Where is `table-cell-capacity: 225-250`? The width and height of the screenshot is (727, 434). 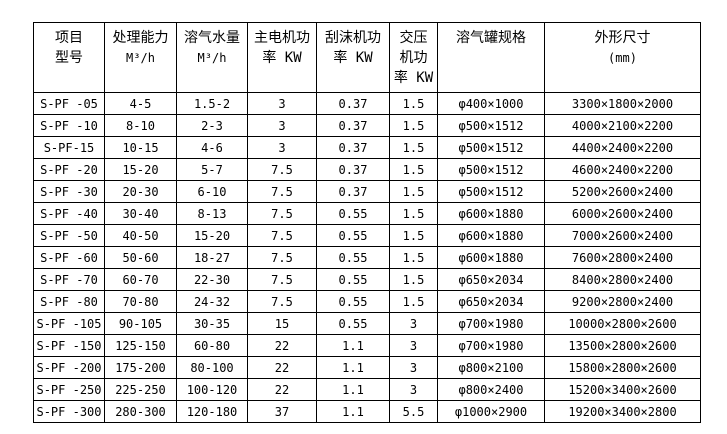 table-cell-capacity: 225-250 is located at coordinates (140, 389).